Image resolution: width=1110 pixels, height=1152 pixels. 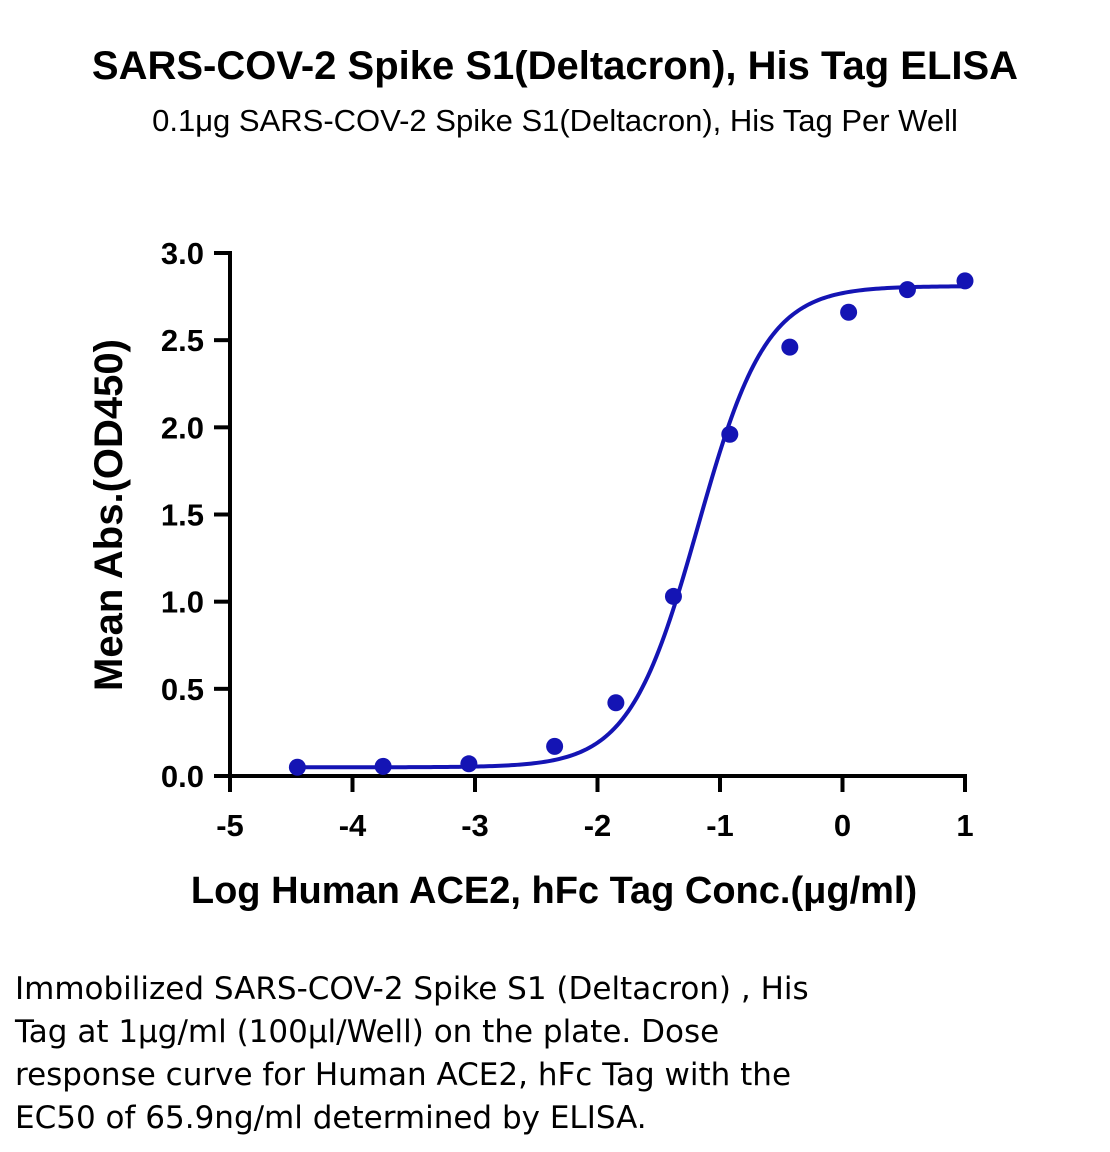 What do you see at coordinates (182, 253) in the screenshot?
I see `y-tick-label: 3.0` at bounding box center [182, 253].